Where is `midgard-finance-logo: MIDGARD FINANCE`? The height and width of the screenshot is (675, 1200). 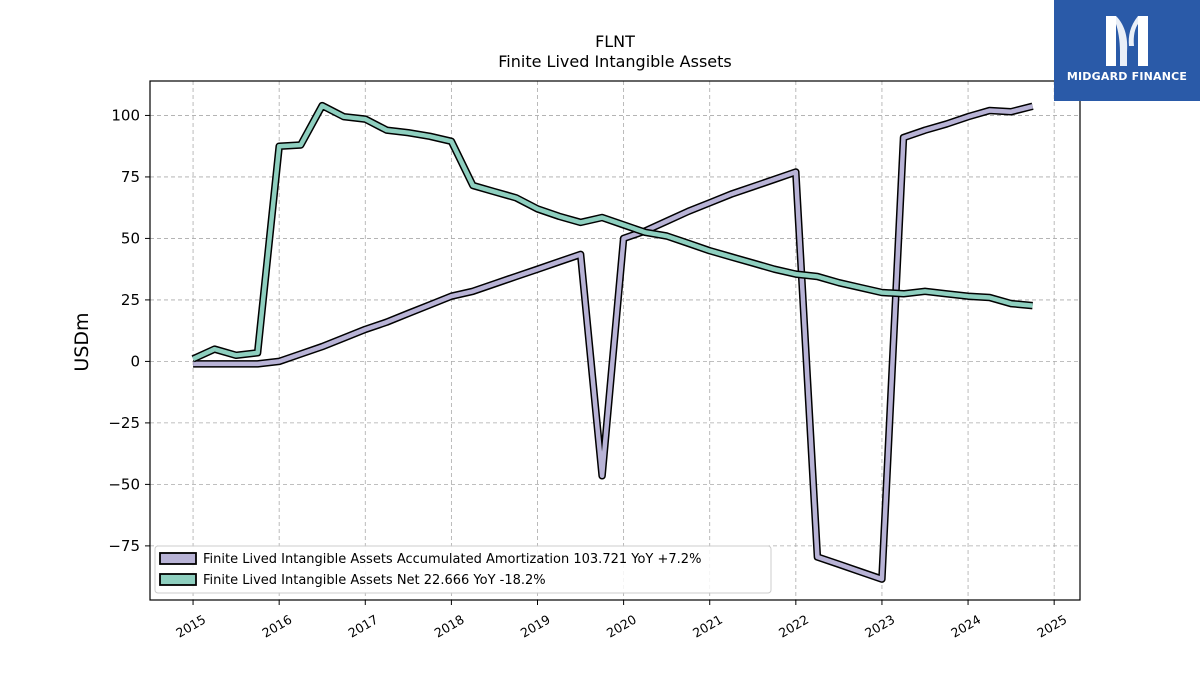 midgard-finance-logo: MIDGARD FINANCE is located at coordinates (1127, 50).